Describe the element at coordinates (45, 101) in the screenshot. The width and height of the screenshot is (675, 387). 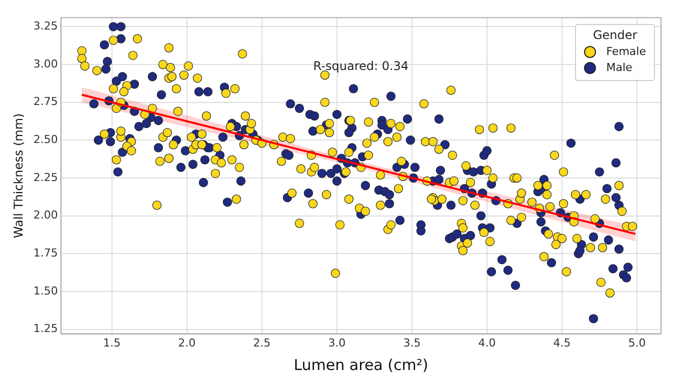
I see `y-tick-label: 2.75` at that location.